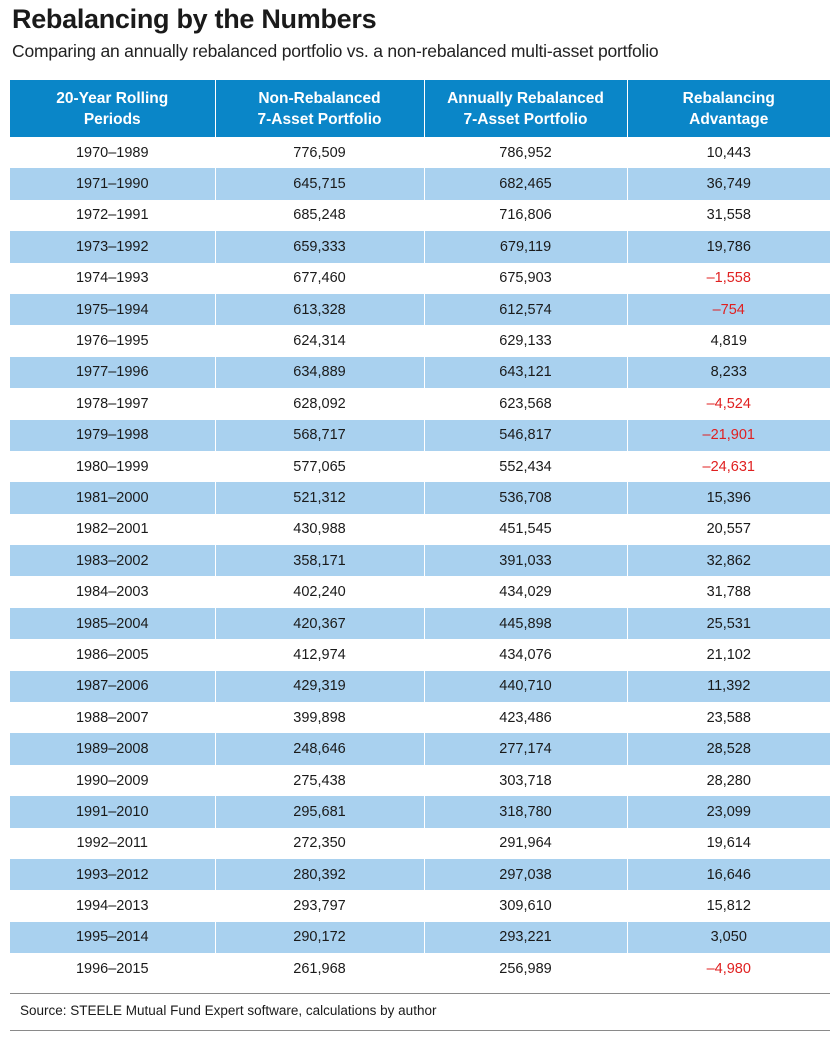 The width and height of the screenshot is (840, 1045). Describe the element at coordinates (113, 529) in the screenshot. I see `cell-period: 1982–2001` at that location.